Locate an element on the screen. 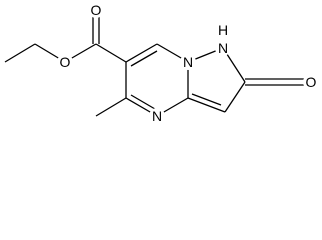 This screenshot has height=240, width=322. atom-label: H is located at coordinates (223, 30).